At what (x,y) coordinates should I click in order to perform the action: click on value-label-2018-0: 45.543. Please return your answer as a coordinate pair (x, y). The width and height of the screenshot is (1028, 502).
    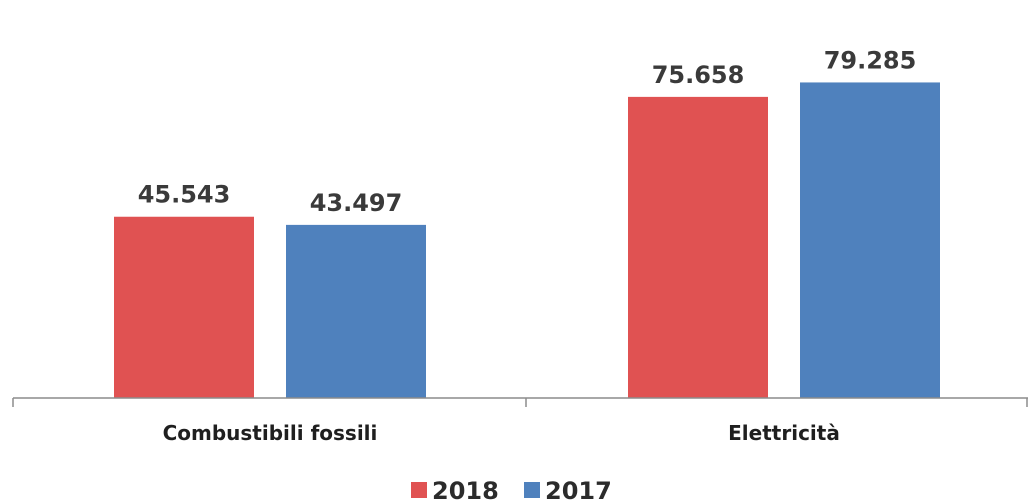
    Looking at the image, I should click on (184, 195).